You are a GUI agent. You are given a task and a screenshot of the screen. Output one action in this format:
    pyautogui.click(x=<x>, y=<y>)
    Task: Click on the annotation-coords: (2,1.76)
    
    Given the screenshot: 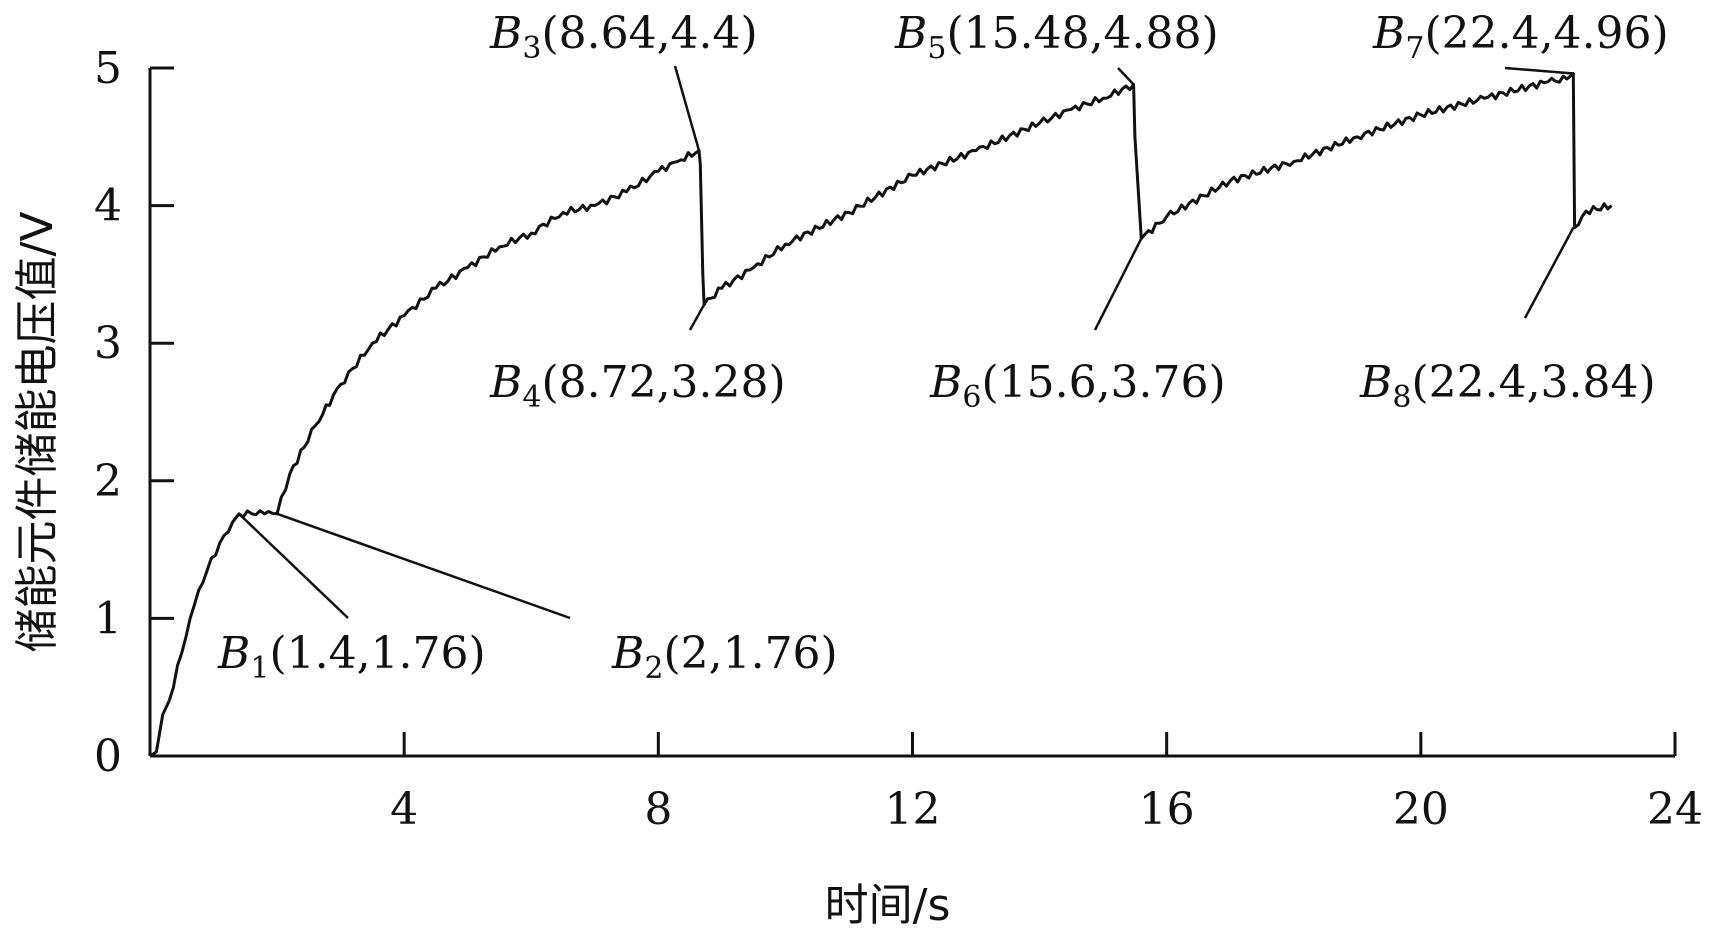 What is the action you would take?
    pyautogui.click(x=750, y=653)
    